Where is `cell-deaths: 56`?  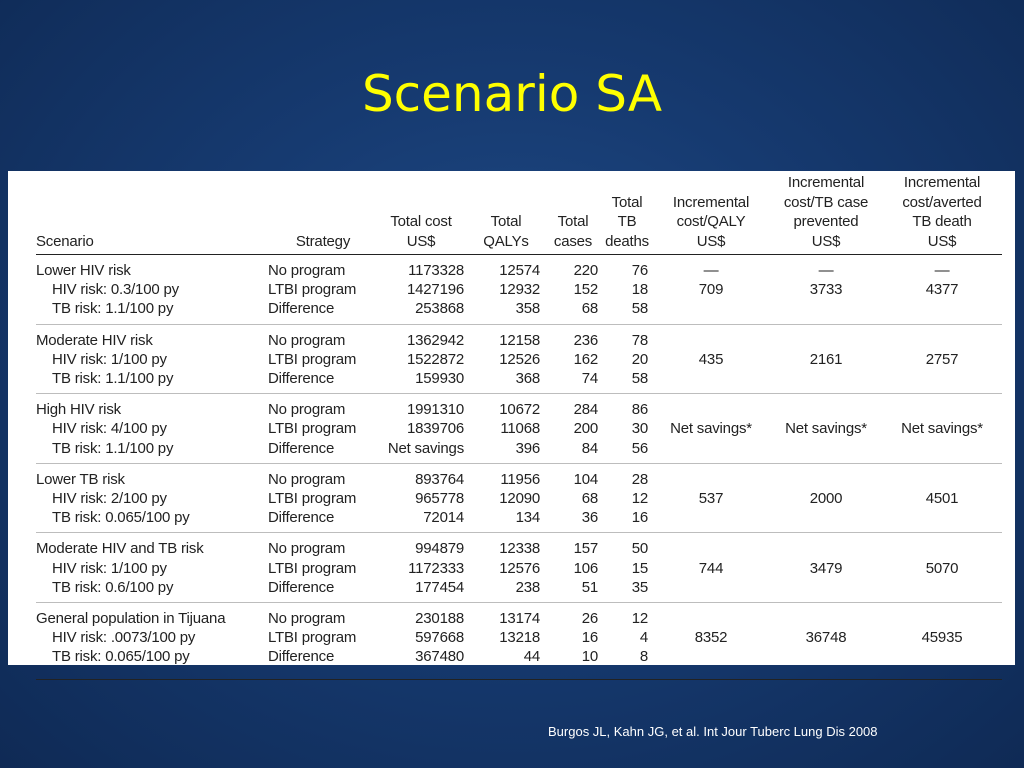 cell-deaths: 56 is located at coordinates (627, 451).